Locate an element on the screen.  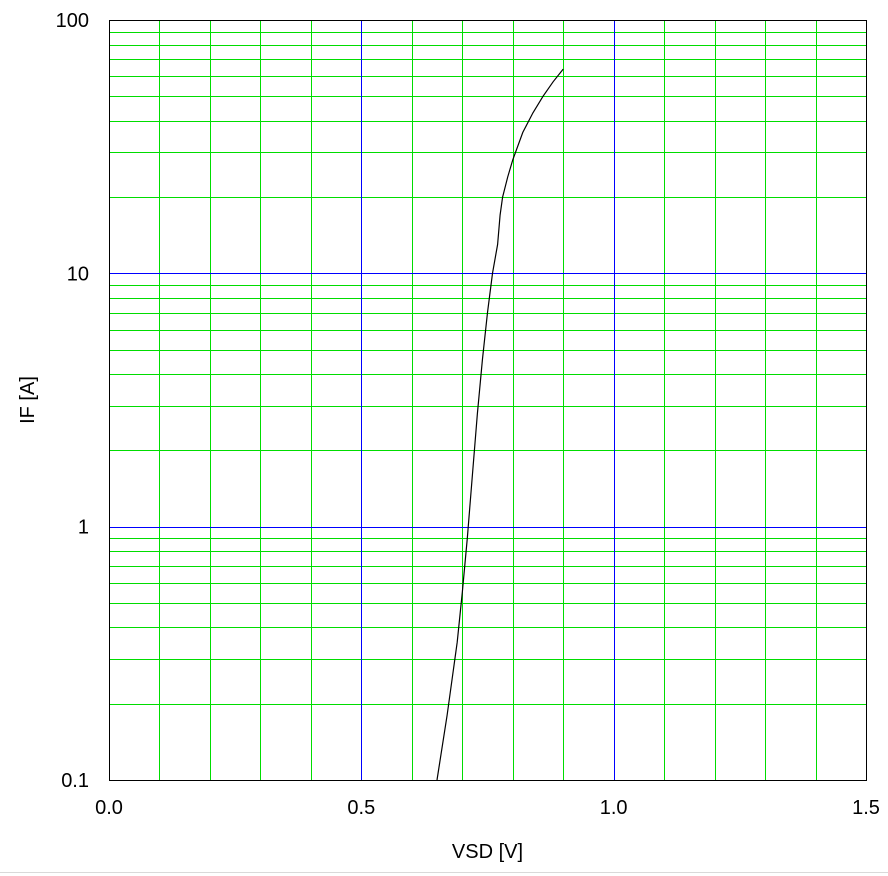
x-tick-label: 0.0 is located at coordinates (109, 808).